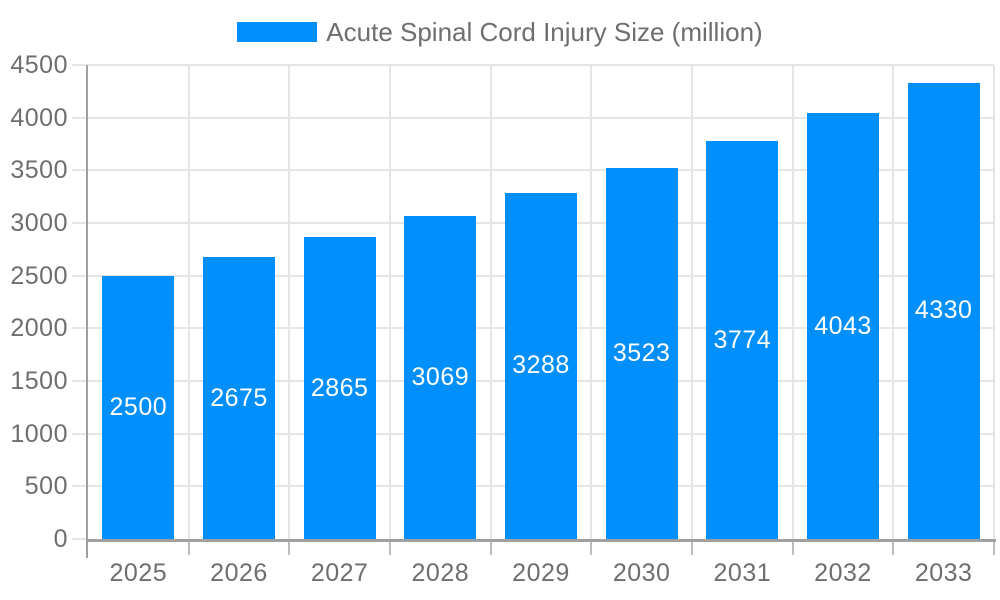 This screenshot has height=600, width=1000. I want to click on x-axis-label: 2027, so click(339, 573).